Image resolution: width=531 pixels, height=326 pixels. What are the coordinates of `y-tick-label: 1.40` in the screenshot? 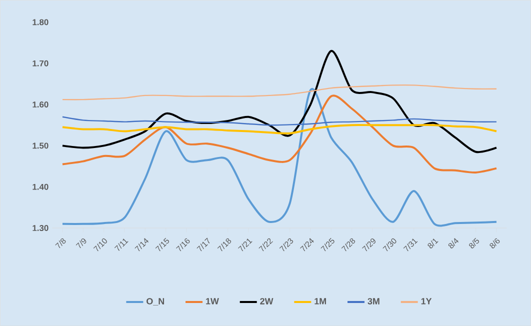 It's located at (40, 187).